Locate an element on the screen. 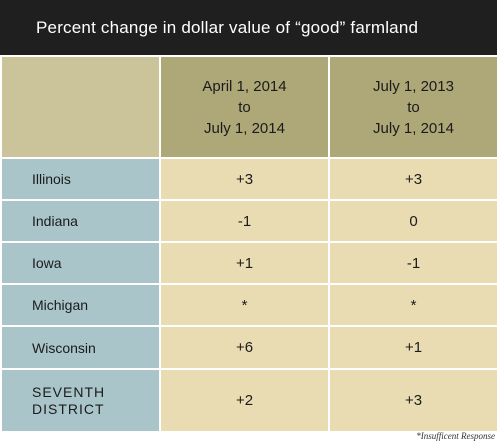 This screenshot has width=497, height=441. value-cell: +6 is located at coordinates (244, 347).